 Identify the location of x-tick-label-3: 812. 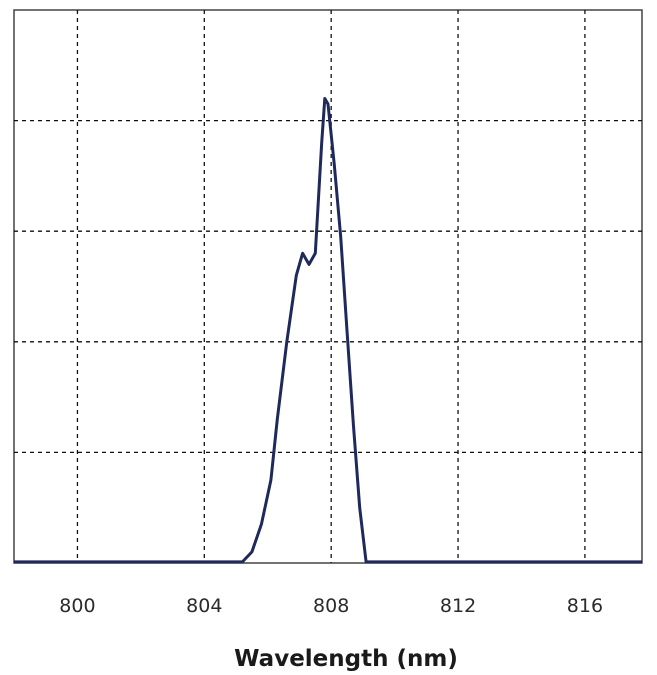
(458, 606).